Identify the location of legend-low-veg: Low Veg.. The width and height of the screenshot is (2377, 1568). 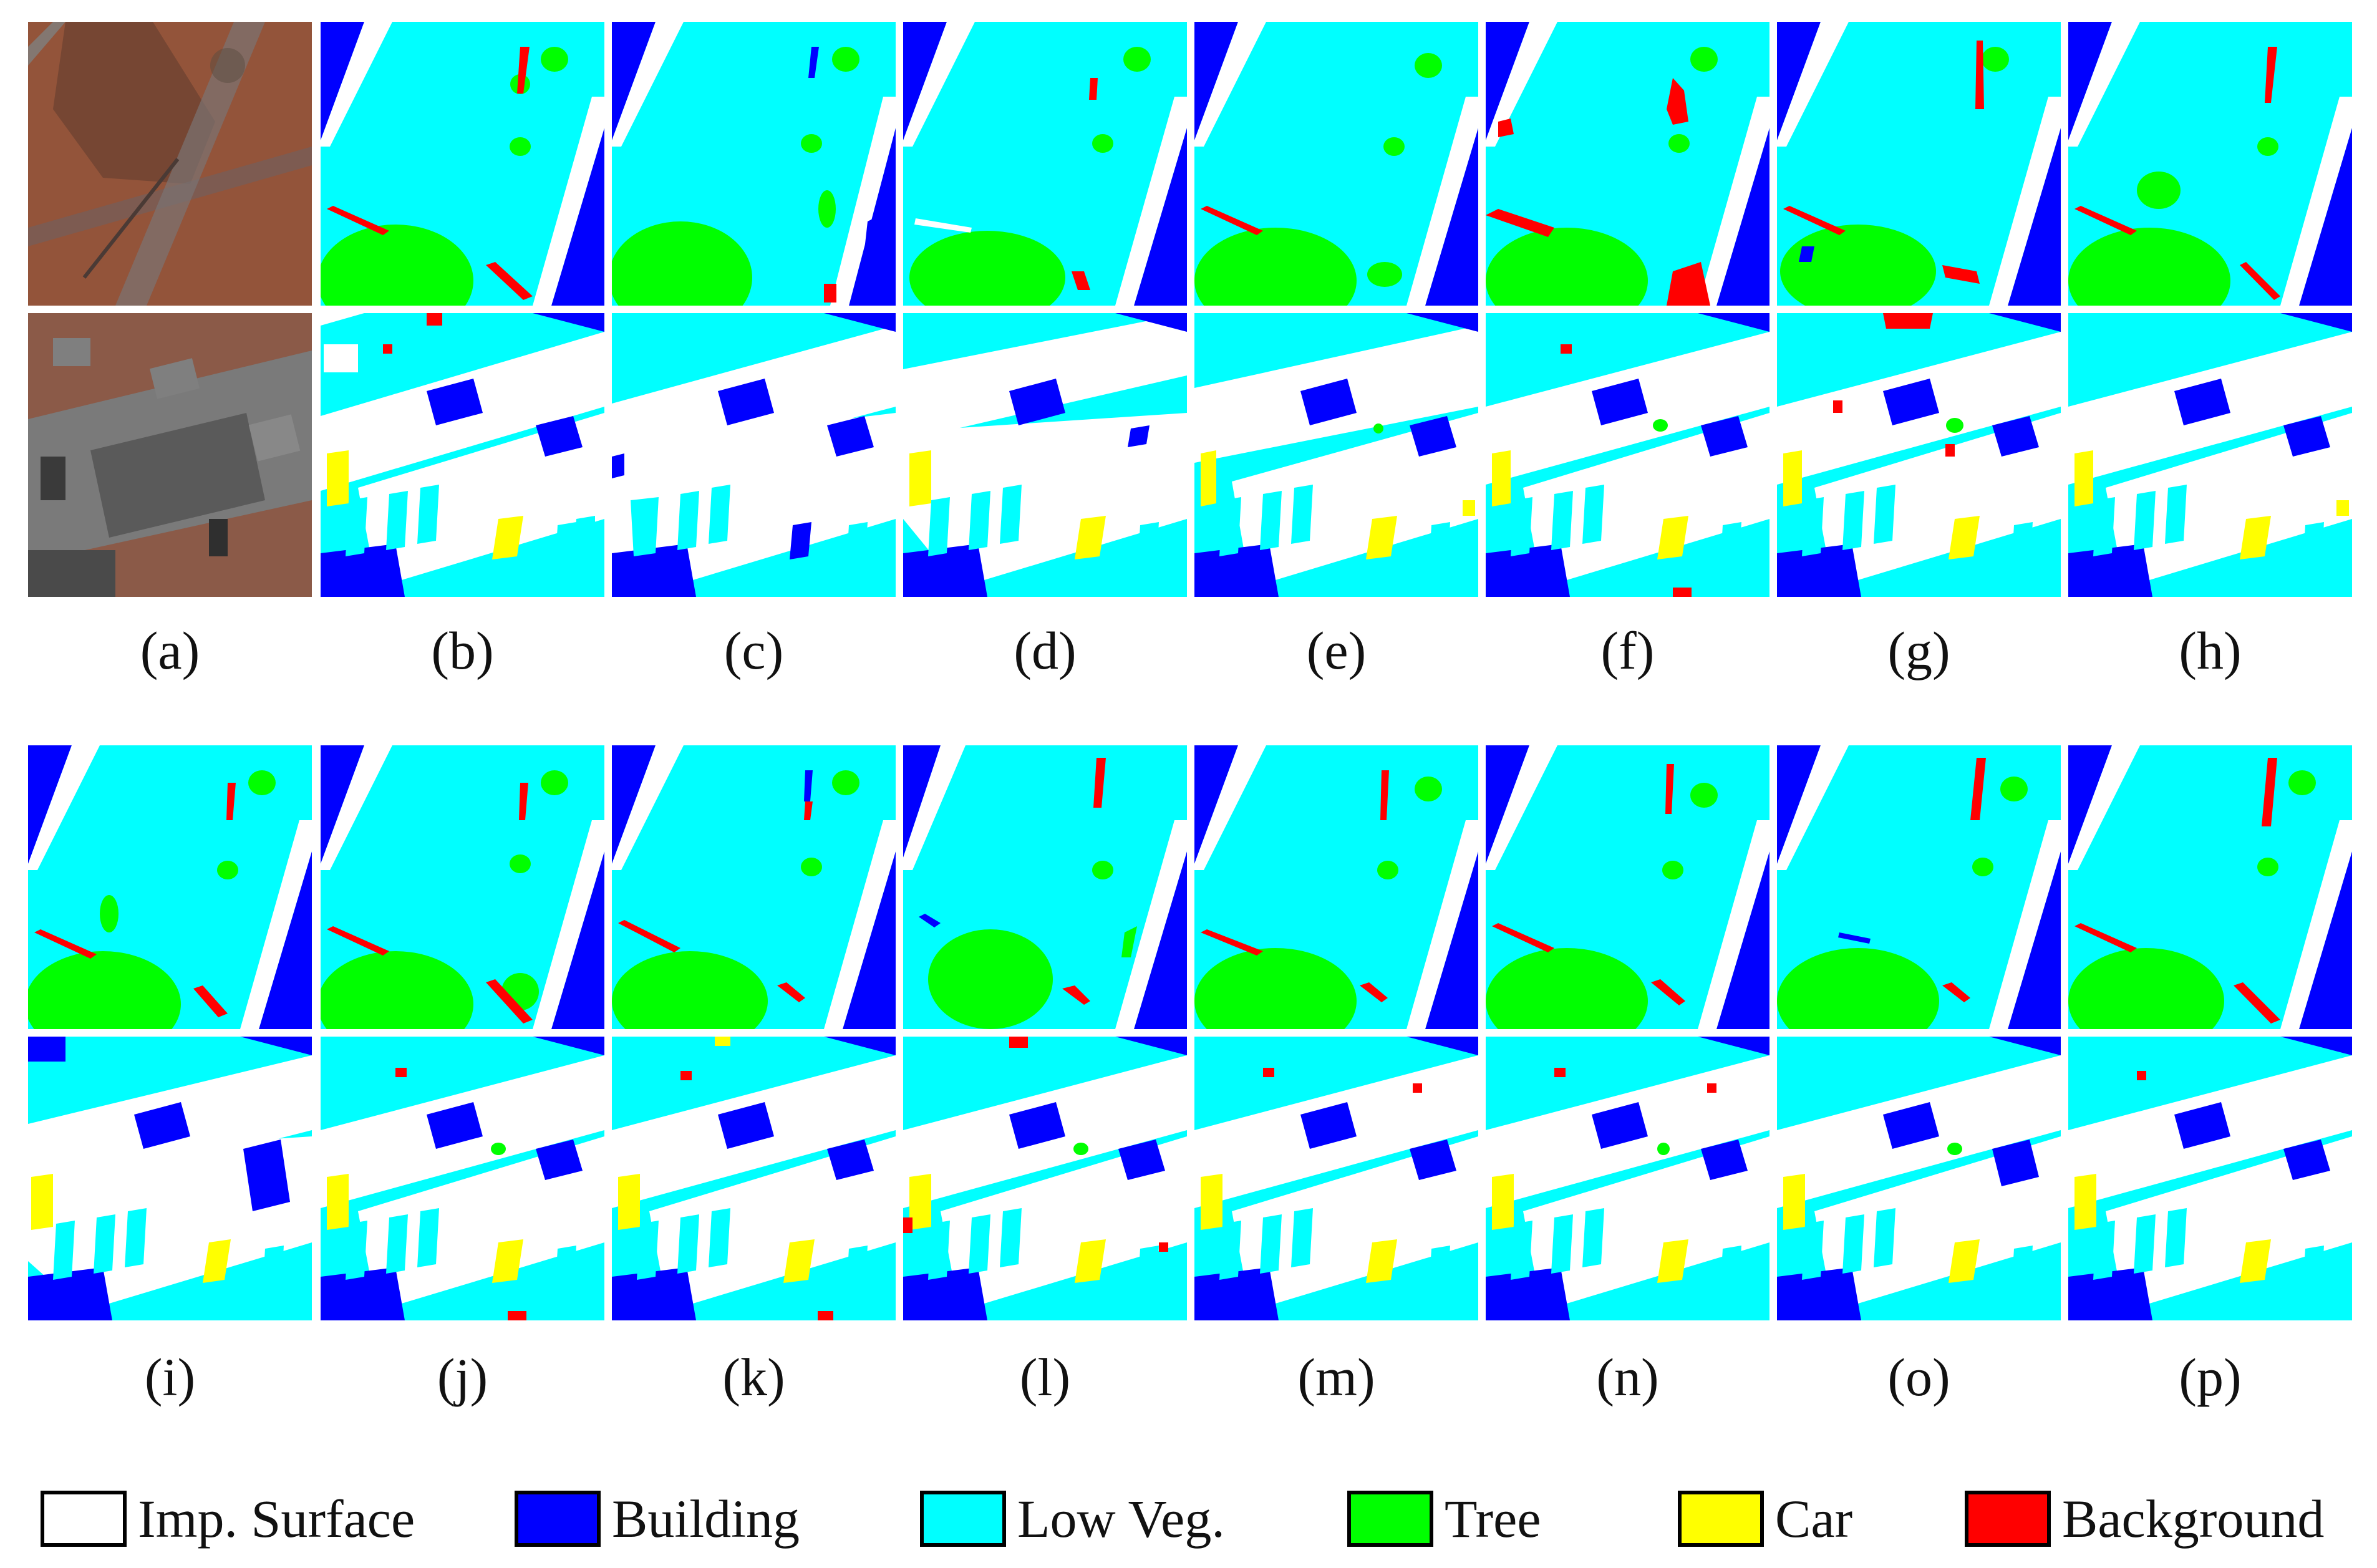
(1073, 1519).